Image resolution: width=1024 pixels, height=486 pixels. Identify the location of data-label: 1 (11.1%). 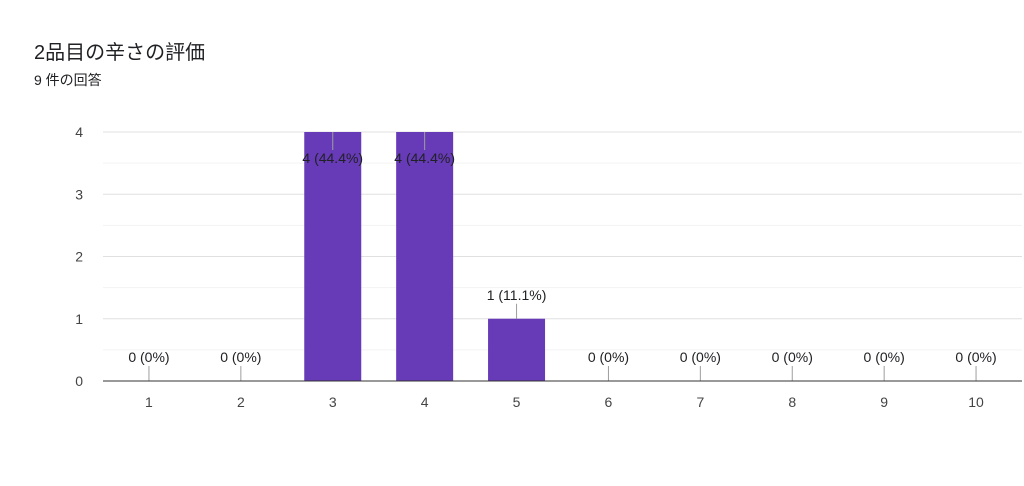
(517, 295).